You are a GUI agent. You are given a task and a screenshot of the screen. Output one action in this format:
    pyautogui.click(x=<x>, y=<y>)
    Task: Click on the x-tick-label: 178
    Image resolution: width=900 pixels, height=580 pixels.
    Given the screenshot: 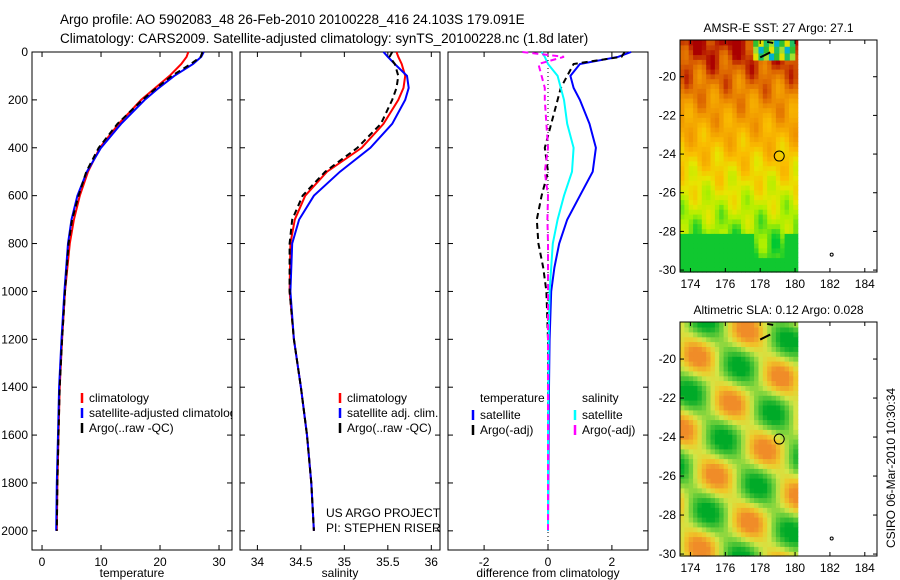 What is the action you would take?
    pyautogui.click(x=760, y=284)
    